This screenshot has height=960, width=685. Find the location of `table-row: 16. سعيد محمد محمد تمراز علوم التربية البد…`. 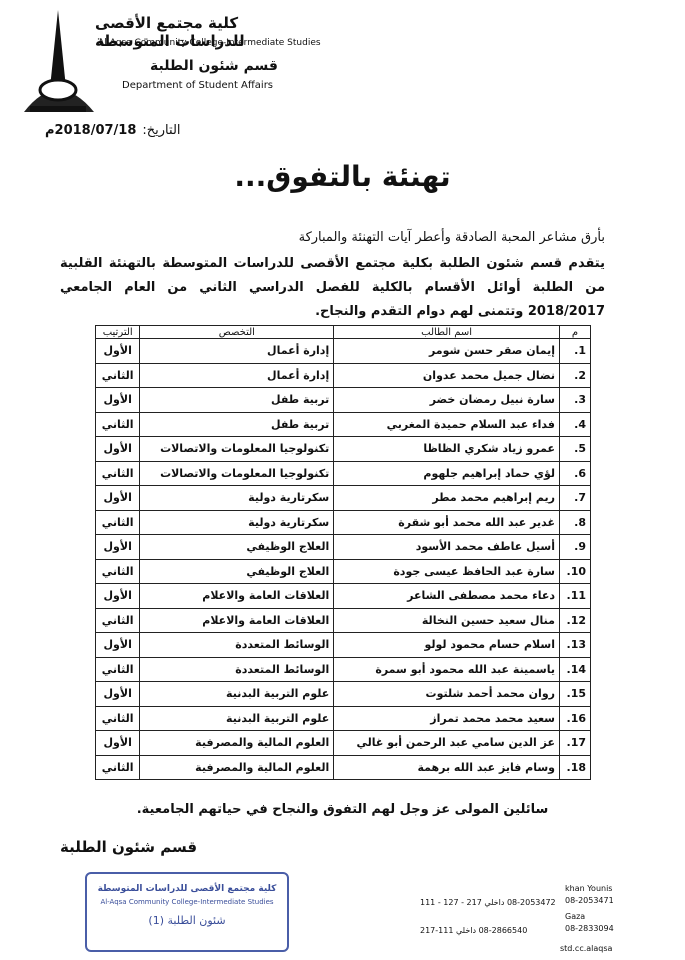

table-row: 16. سعيد محمد محمد تمراز علوم التربية البد… is located at coordinates (342, 718).